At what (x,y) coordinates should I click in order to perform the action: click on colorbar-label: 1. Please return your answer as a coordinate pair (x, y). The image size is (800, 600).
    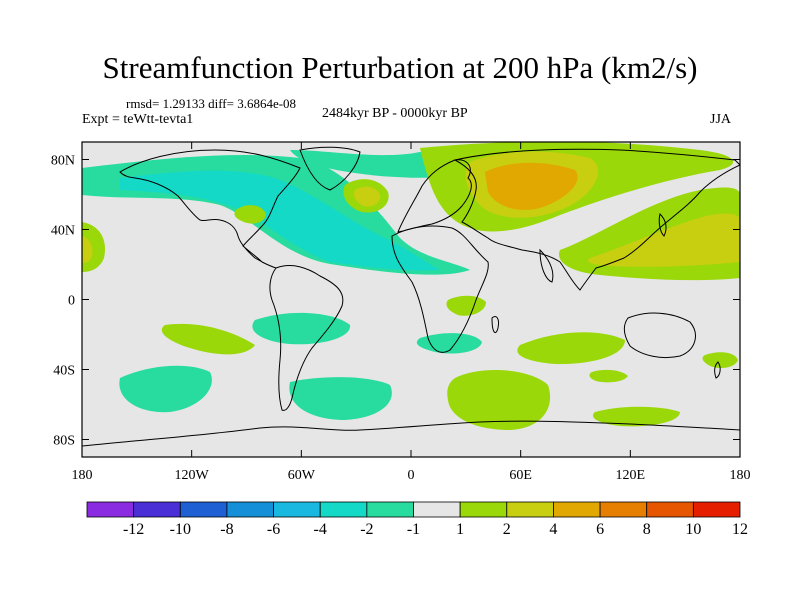
    Looking at the image, I should click on (460, 529).